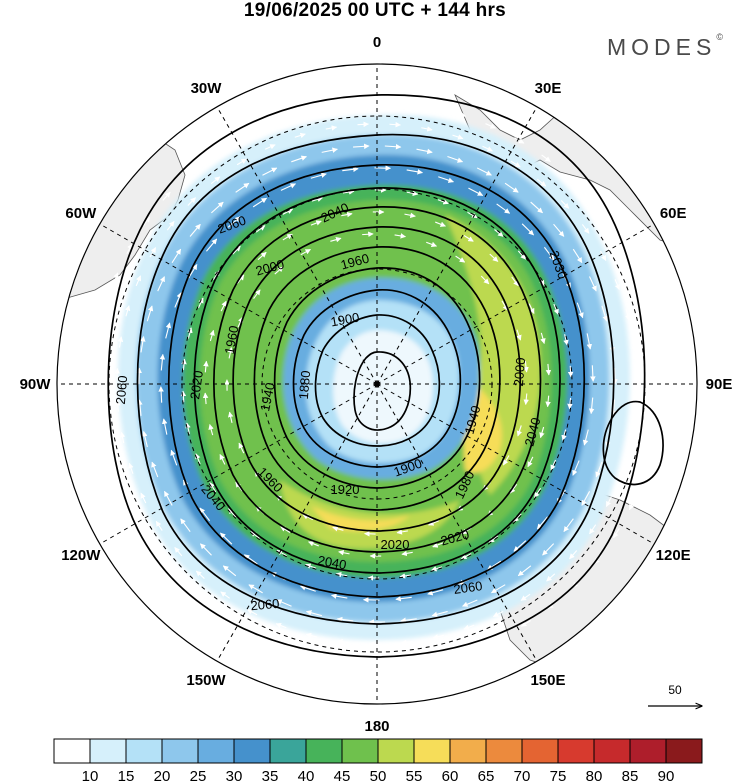  Describe the element at coordinates (162, 775) in the screenshot. I see `colorbar-tick-label: 20` at that location.